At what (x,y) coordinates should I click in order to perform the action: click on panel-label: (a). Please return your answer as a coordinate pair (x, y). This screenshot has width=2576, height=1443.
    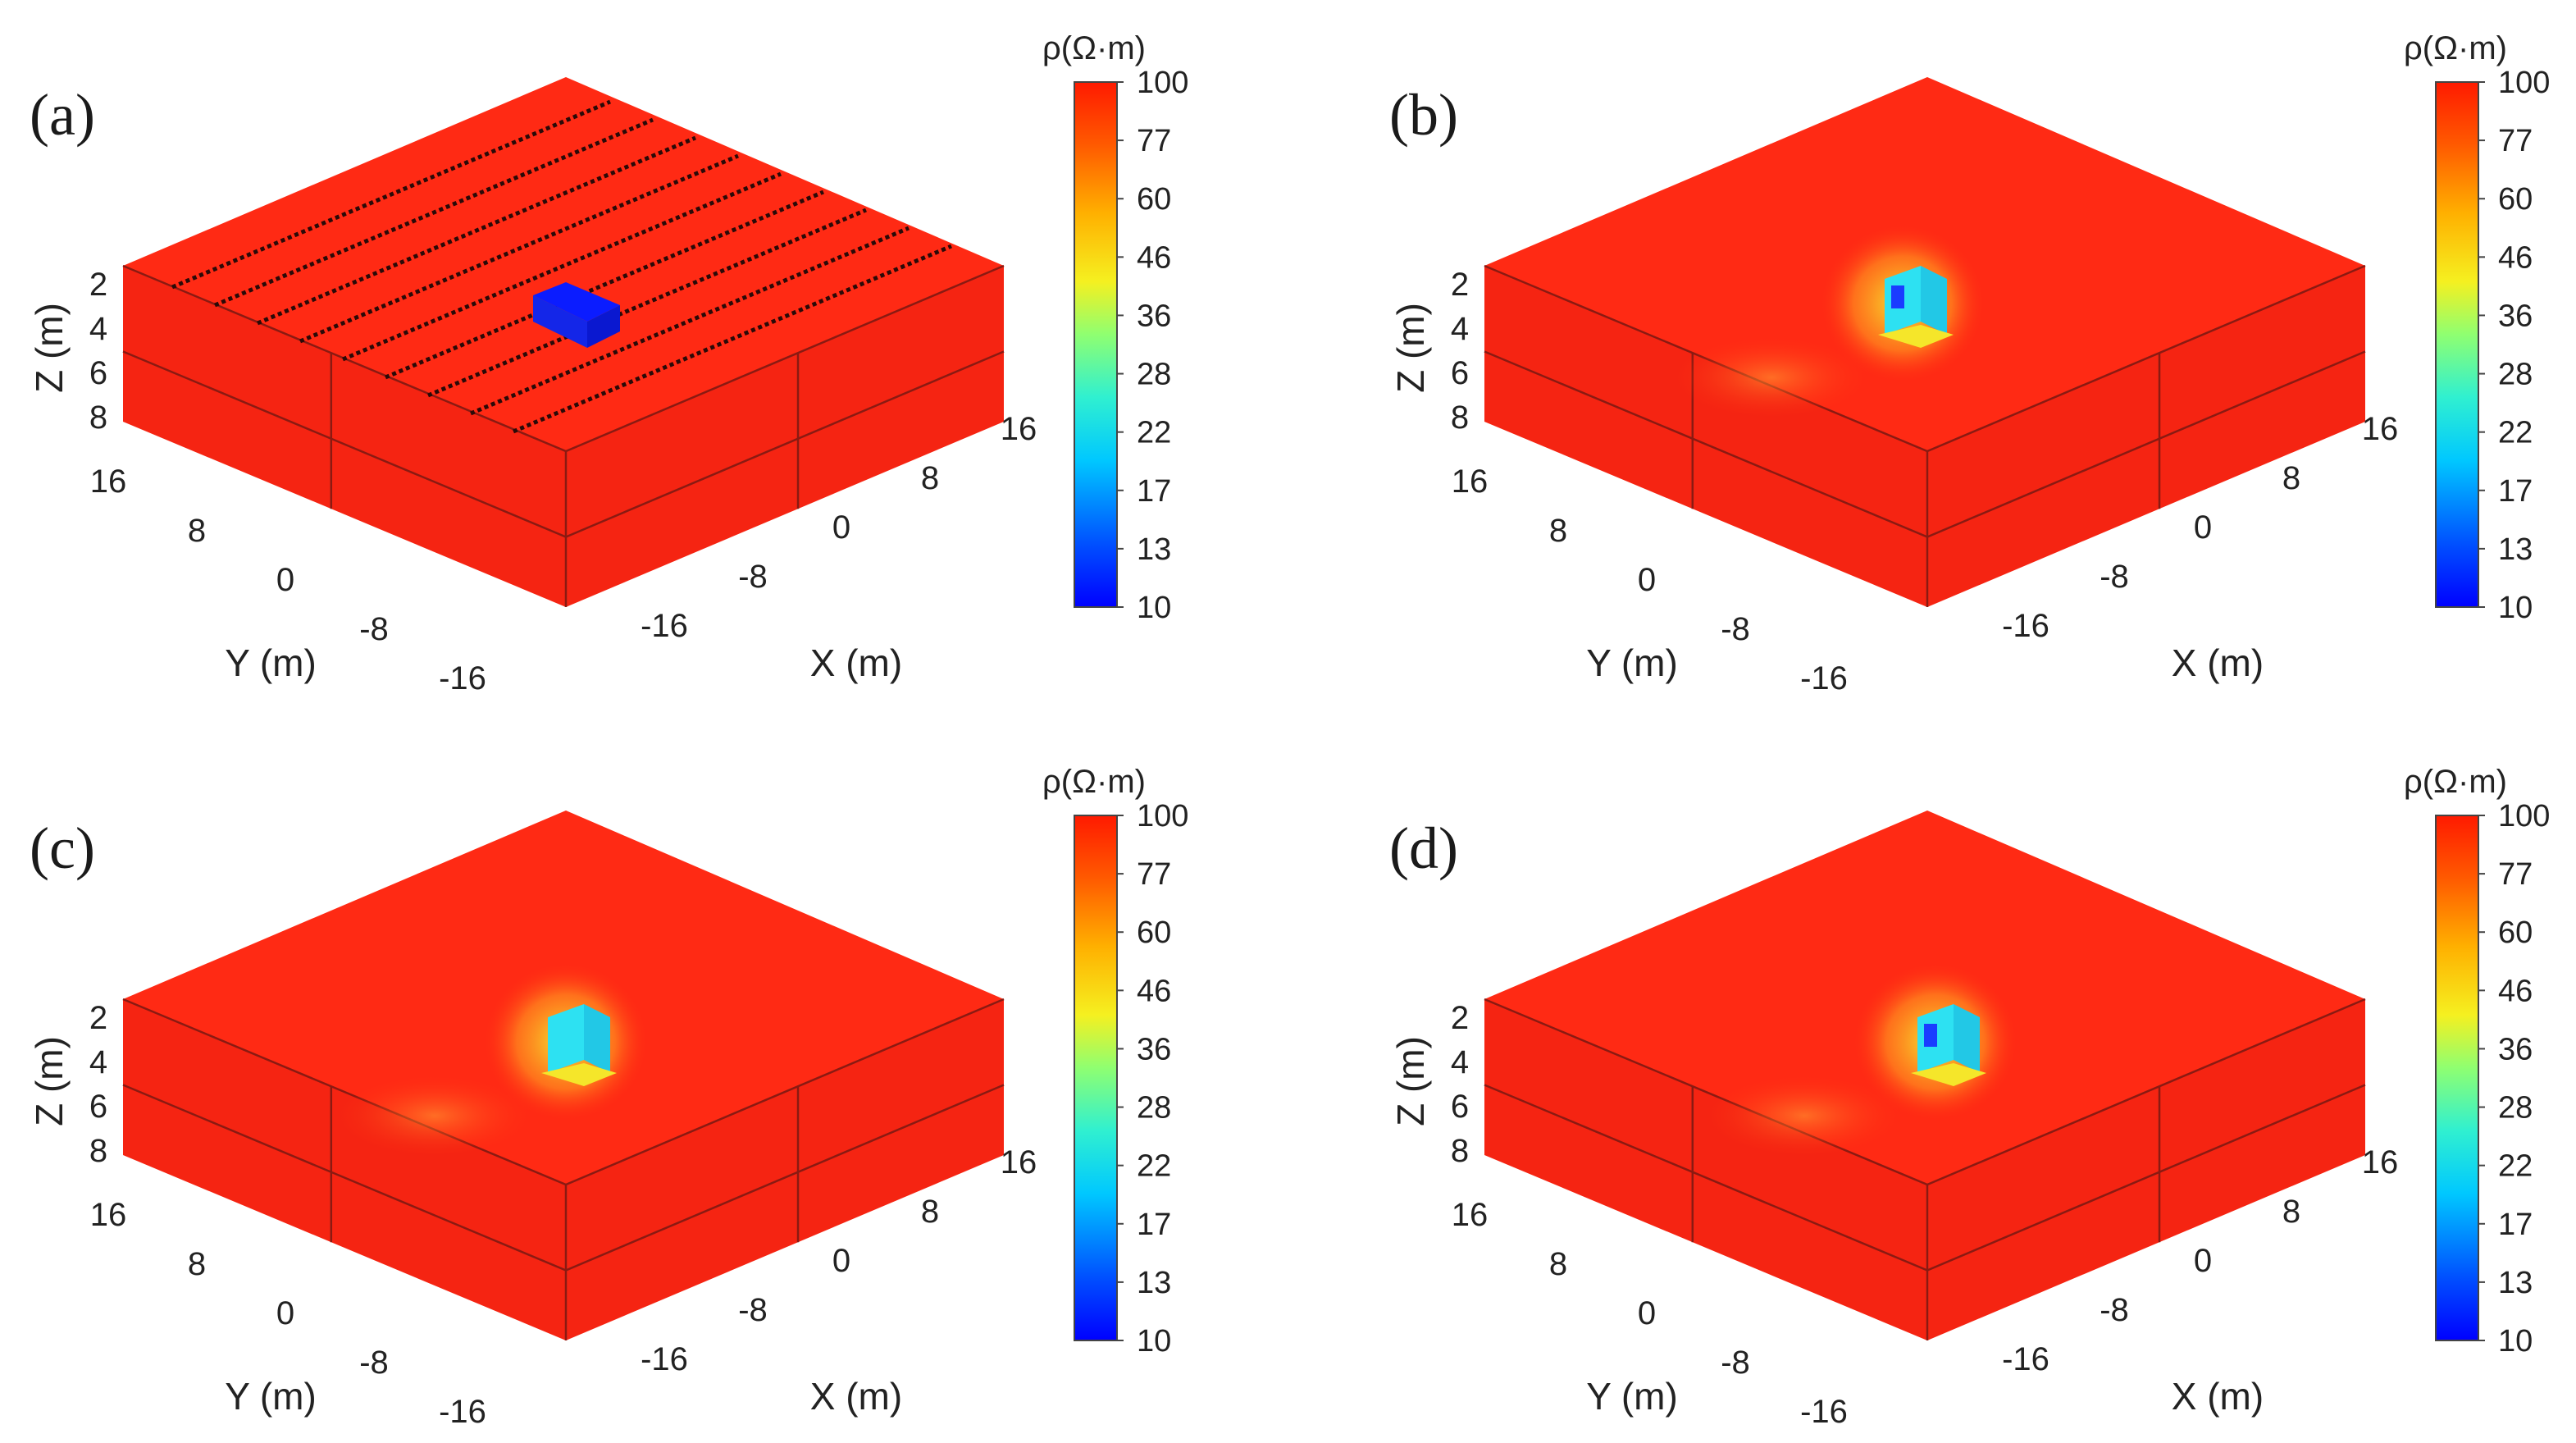
    Looking at the image, I should click on (62, 115).